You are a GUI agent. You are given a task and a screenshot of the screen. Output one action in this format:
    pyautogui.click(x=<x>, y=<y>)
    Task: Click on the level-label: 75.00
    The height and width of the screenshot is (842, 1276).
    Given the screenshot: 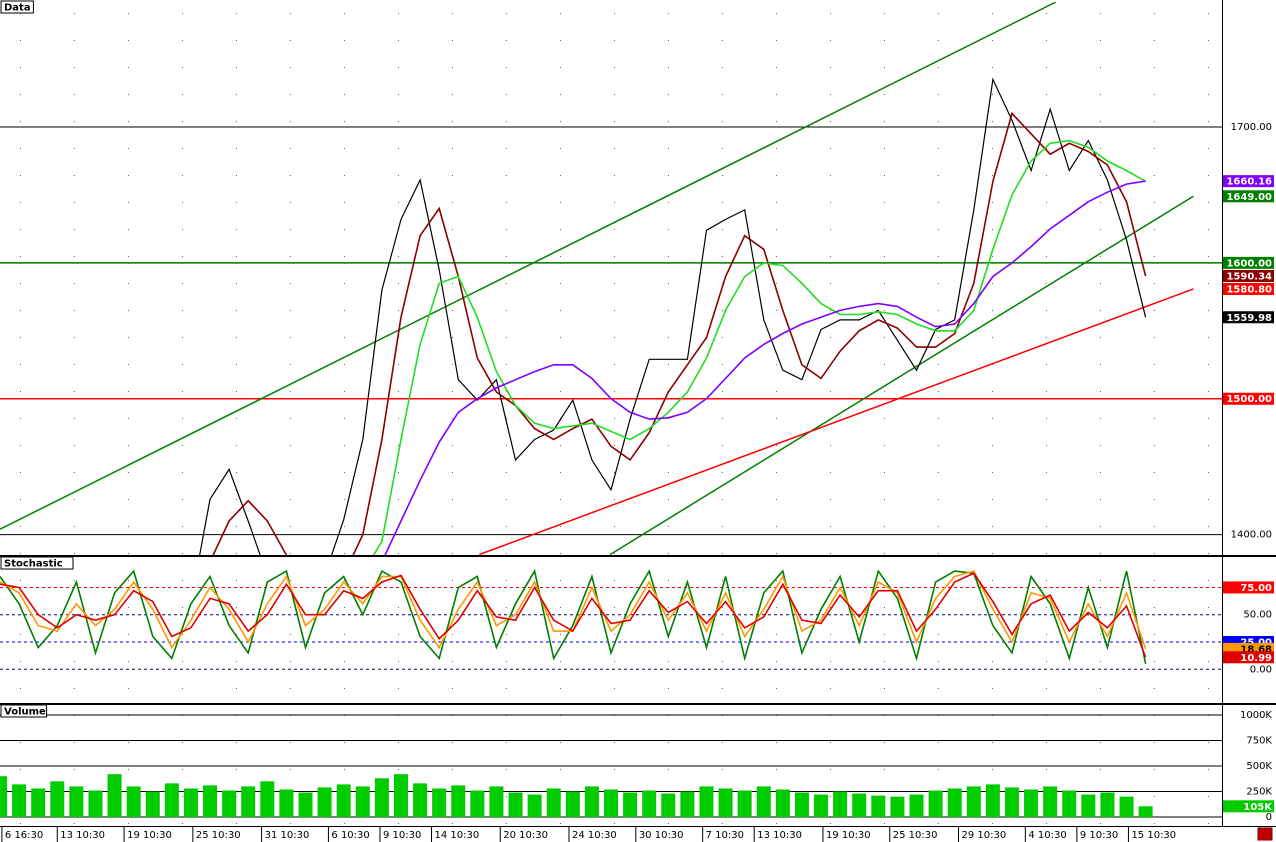 What is the action you would take?
    pyautogui.click(x=1256, y=588)
    